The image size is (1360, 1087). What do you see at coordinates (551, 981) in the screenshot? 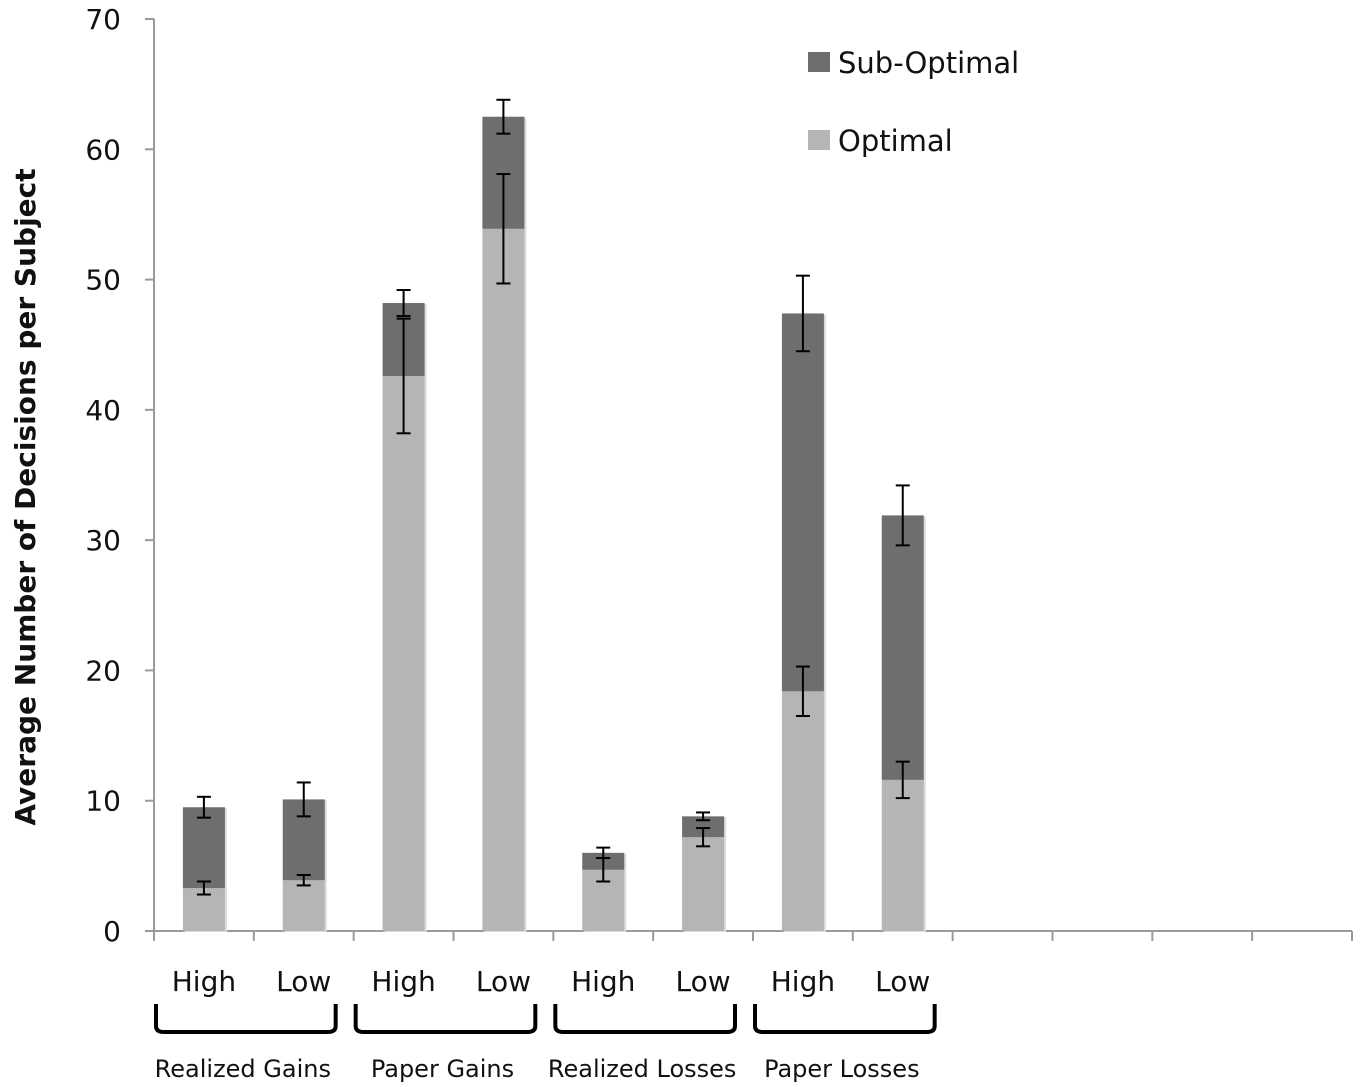
I see `category-labels: High Low High Low High Low High Low` at bounding box center [551, 981].